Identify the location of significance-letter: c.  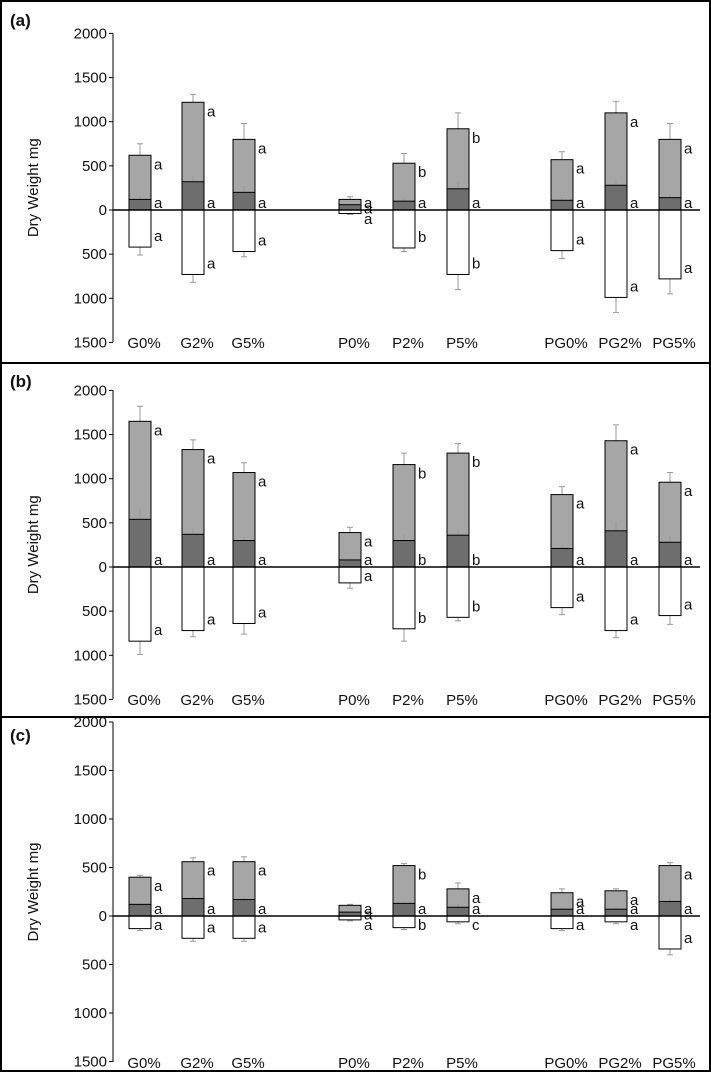
(476, 925).